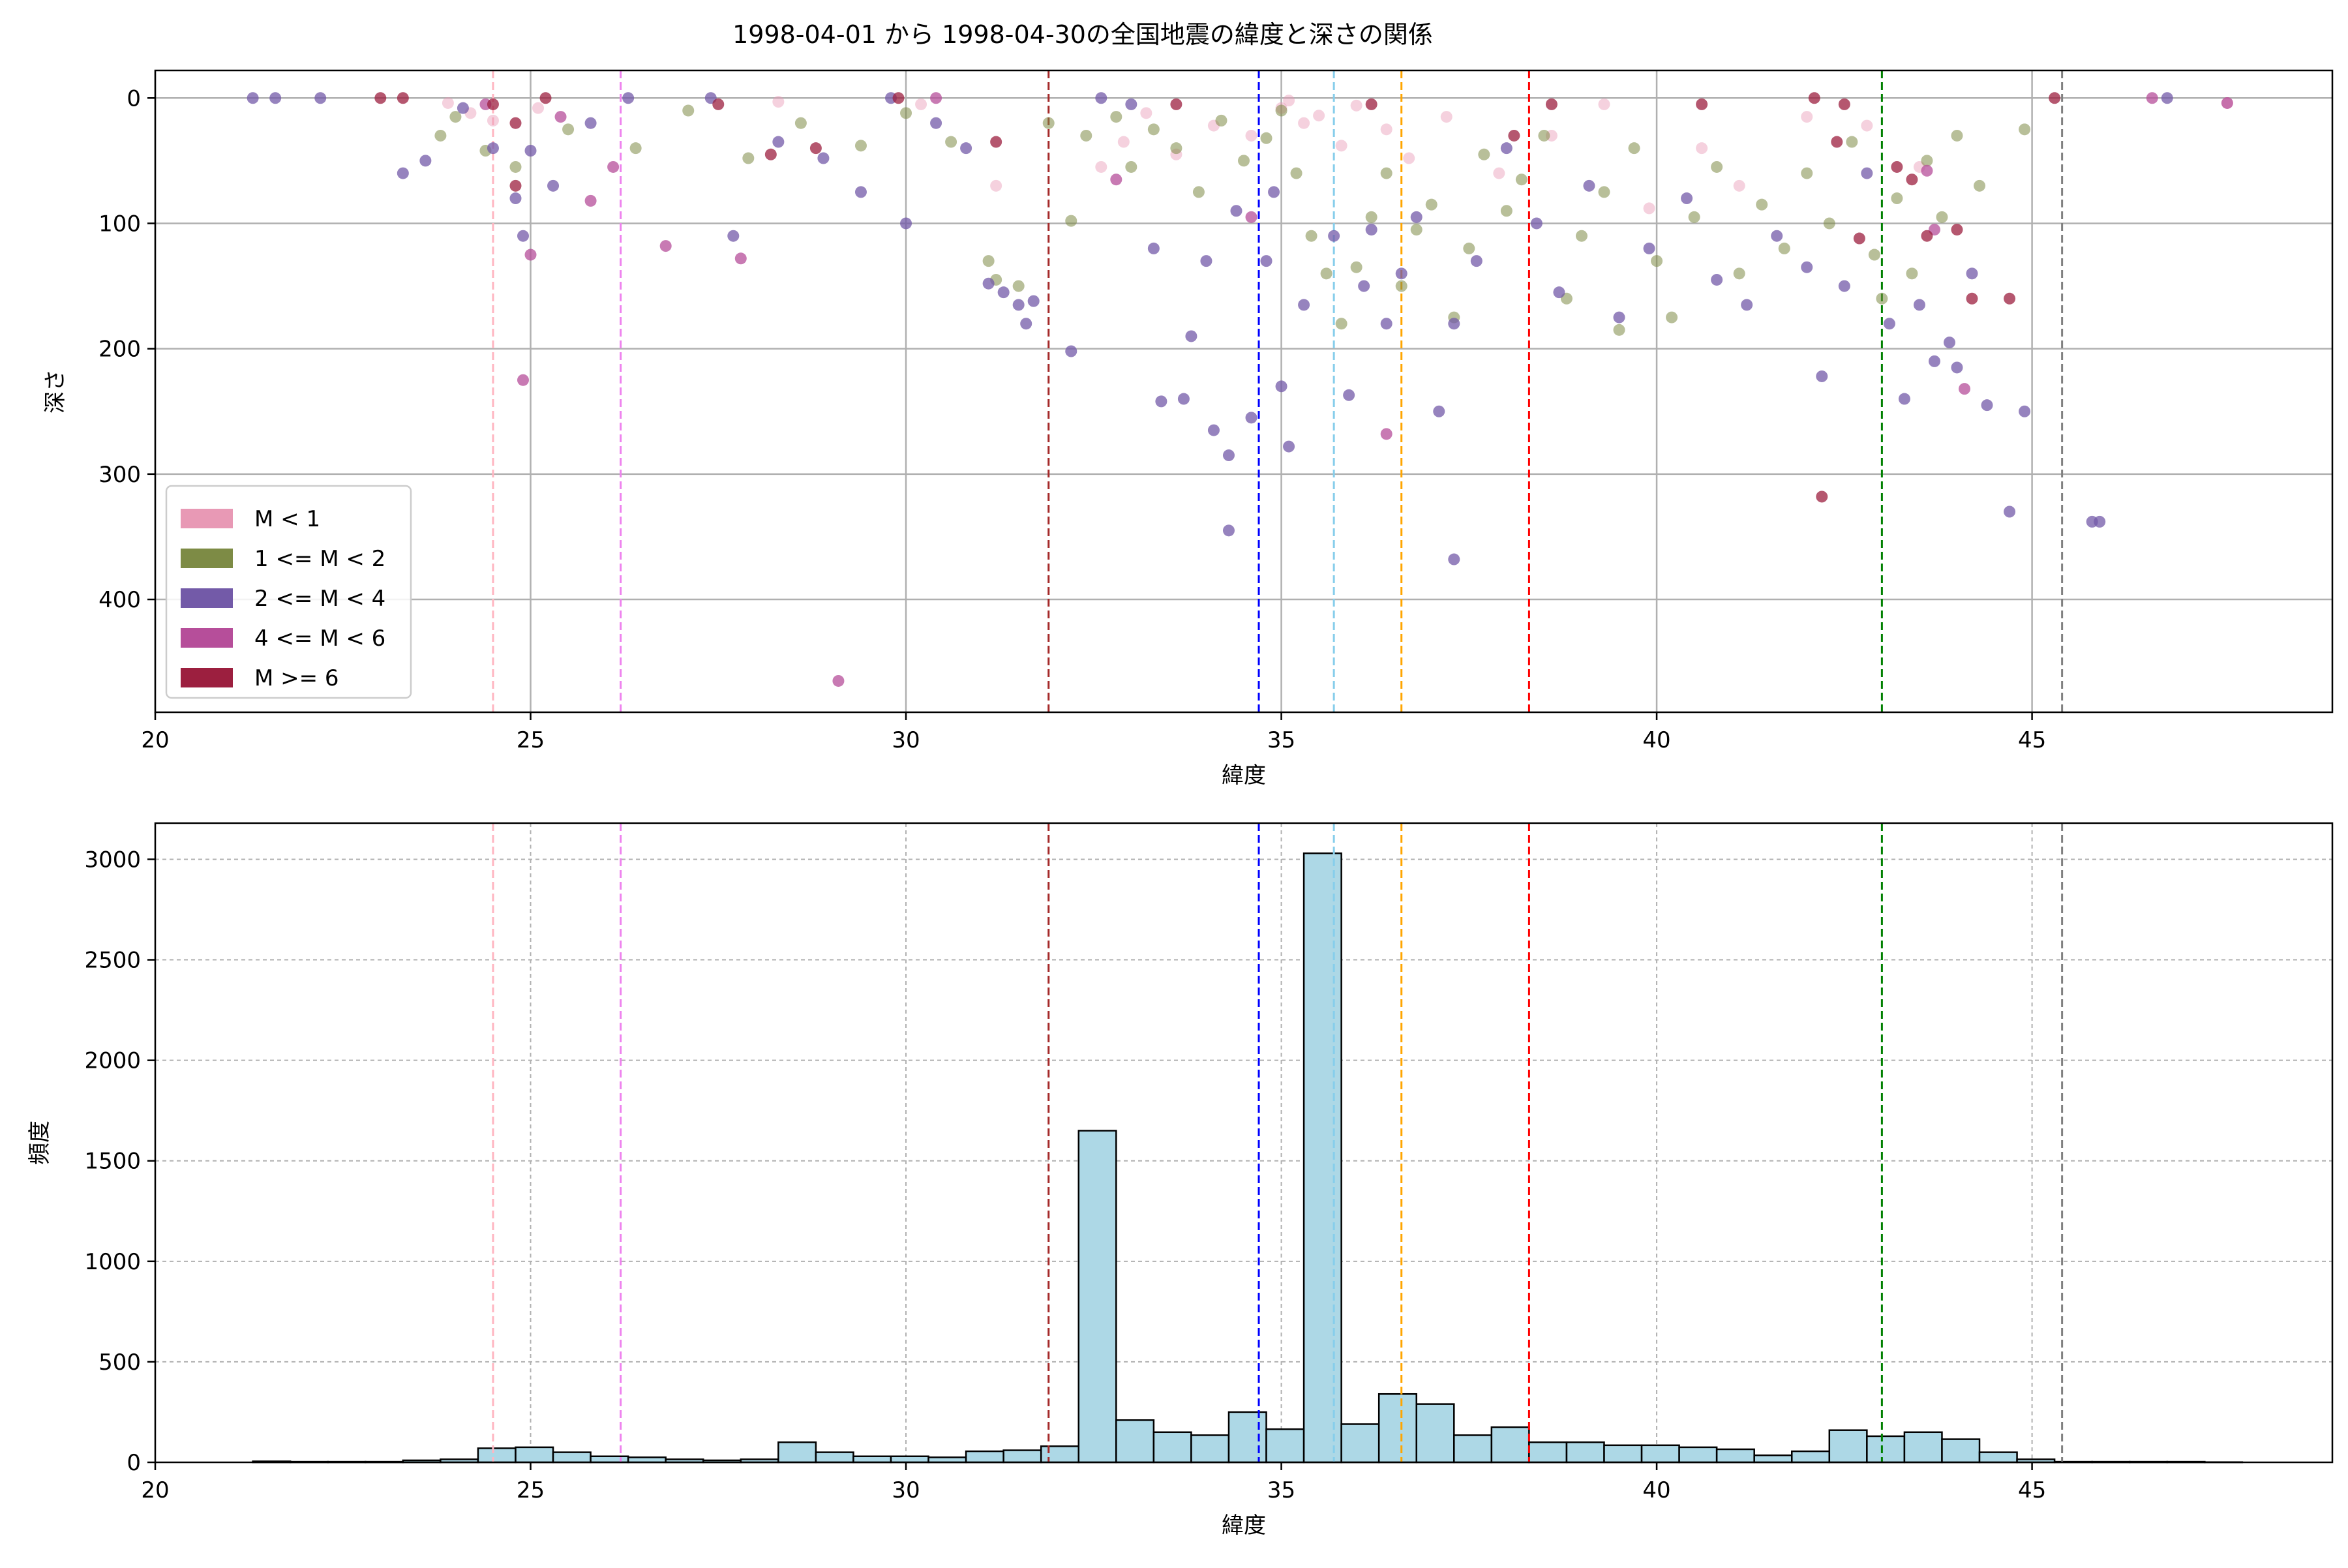  What do you see at coordinates (531, 740) in the screenshot?
I see `scatter-x-tick-label: 25` at bounding box center [531, 740].